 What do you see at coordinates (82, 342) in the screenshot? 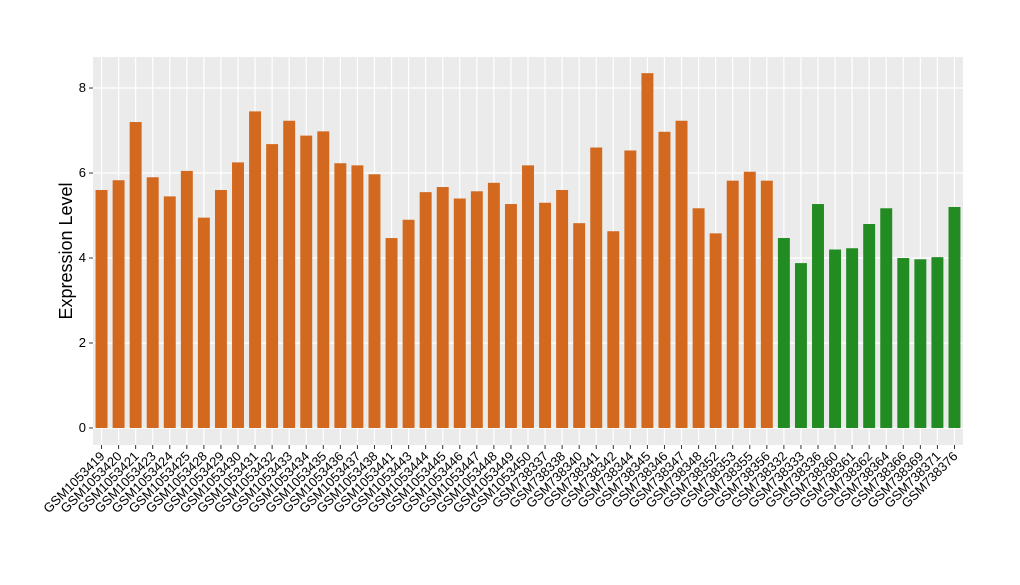
I see `y-tick-label: 2` at bounding box center [82, 342].